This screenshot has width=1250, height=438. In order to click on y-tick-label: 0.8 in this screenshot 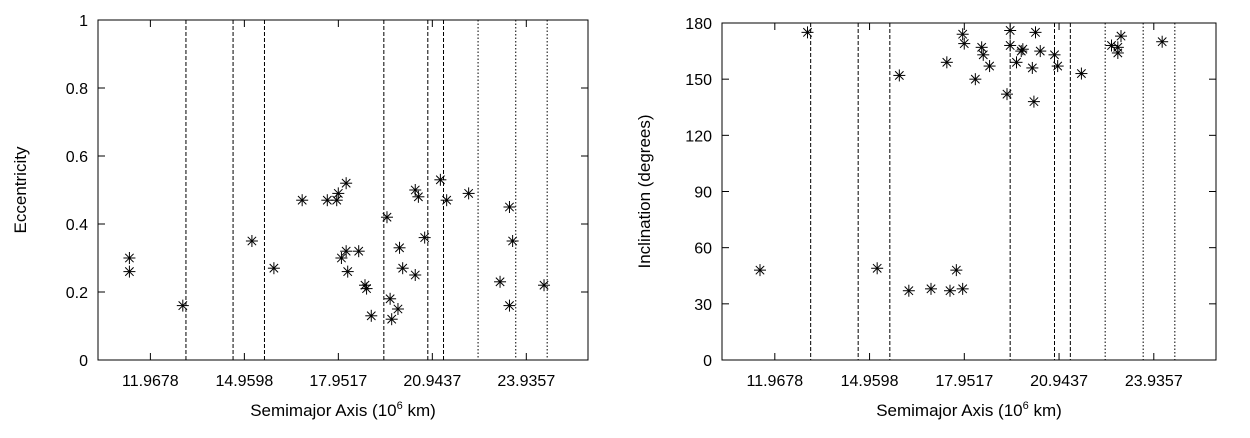, I will do `click(77, 89)`.